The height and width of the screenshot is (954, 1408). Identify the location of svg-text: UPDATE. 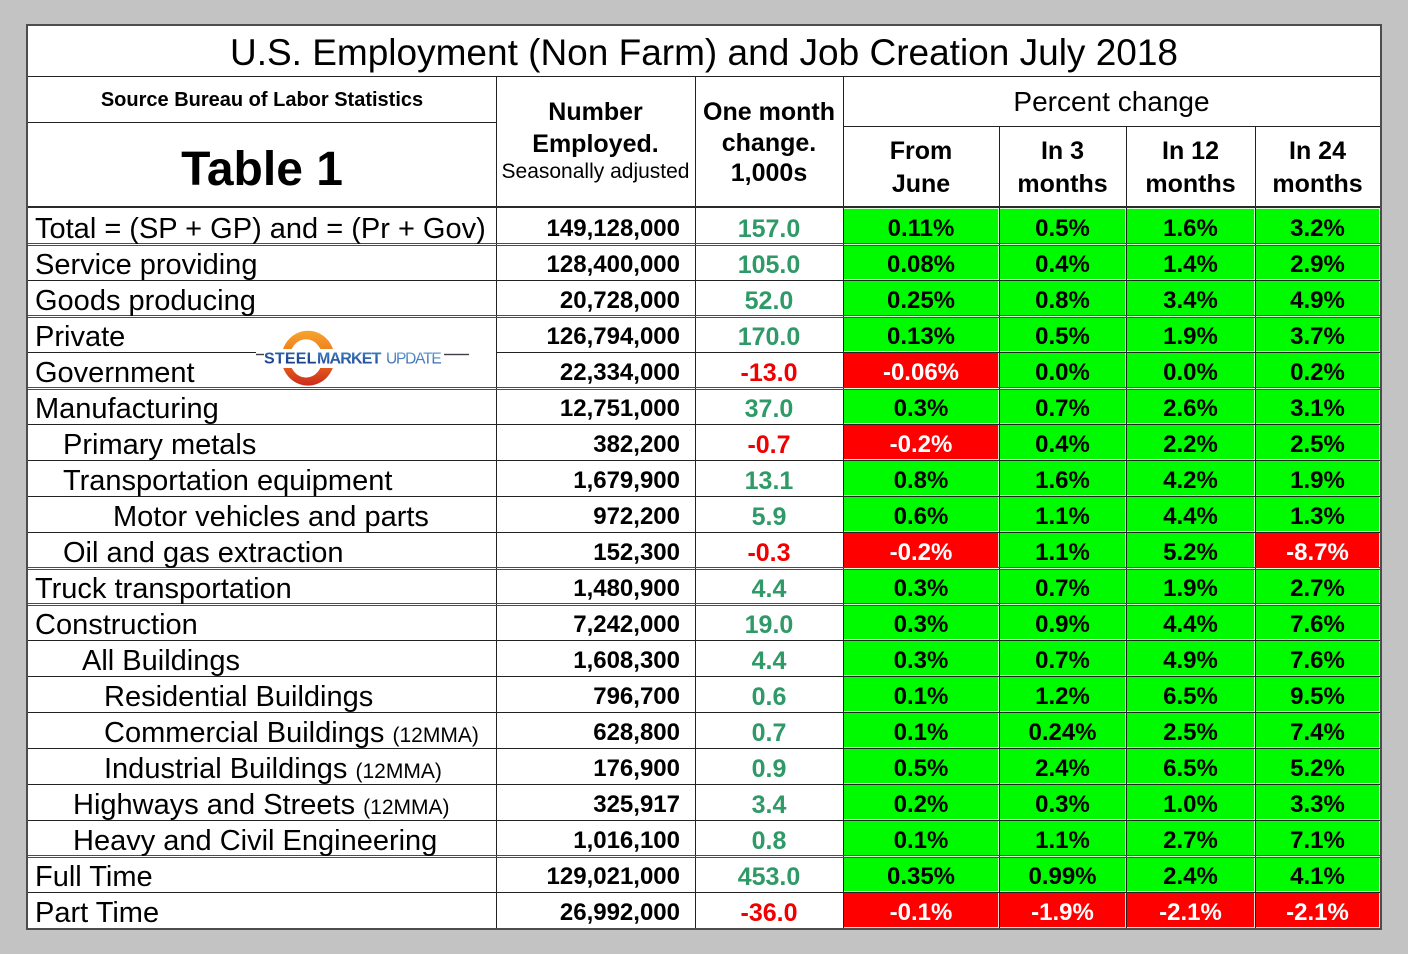
(413, 359).